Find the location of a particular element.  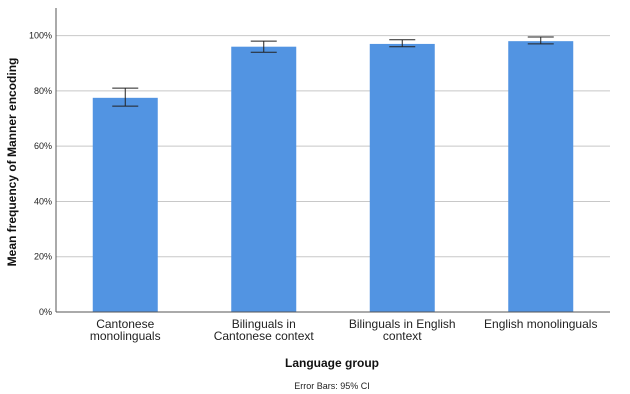

x-category-label: Bilinguals in English context is located at coordinates (402, 330).